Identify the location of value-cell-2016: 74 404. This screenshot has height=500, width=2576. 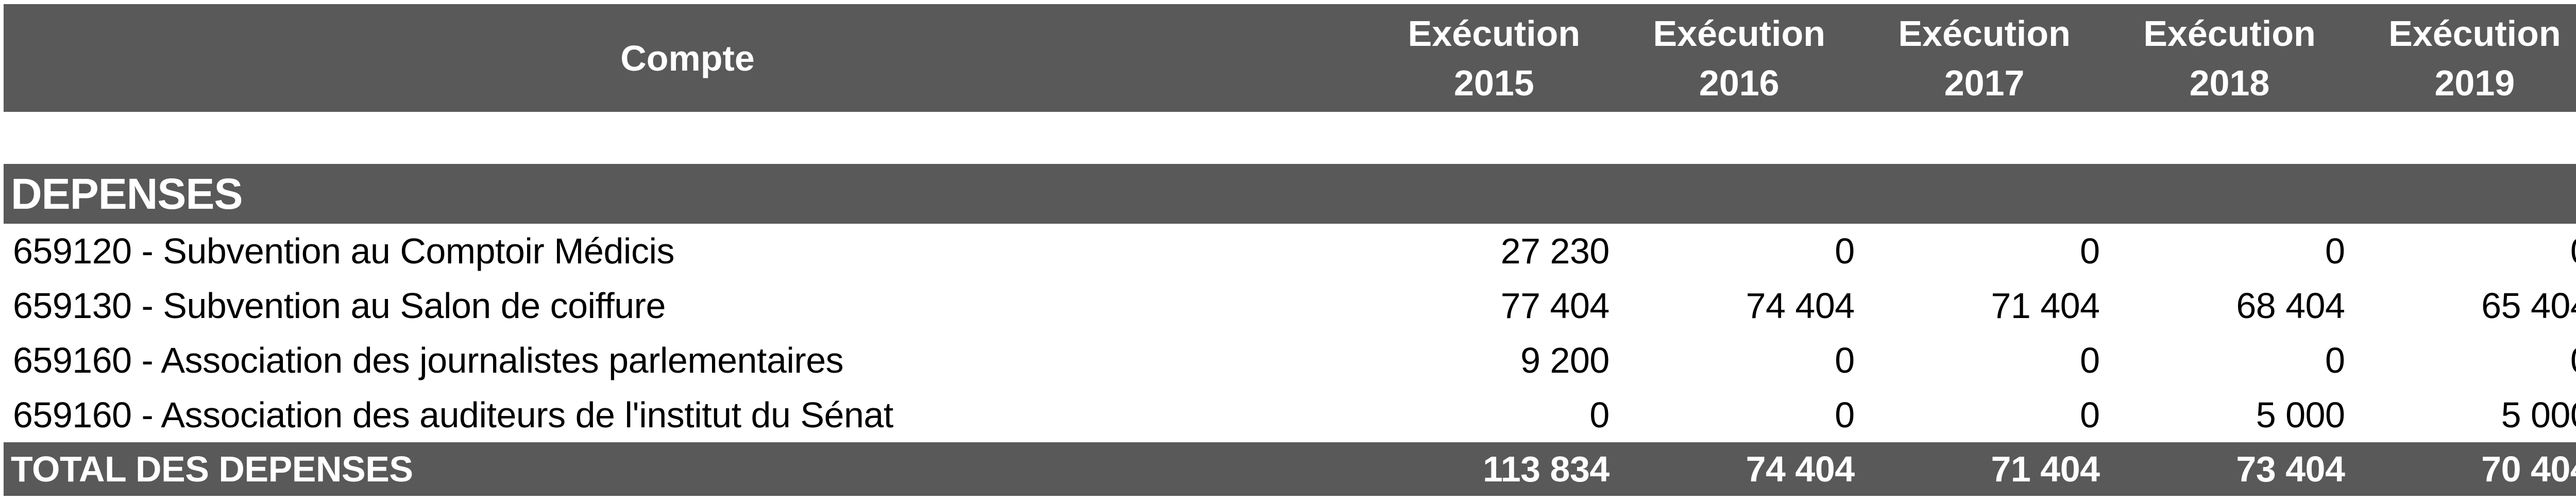
(1800, 306).